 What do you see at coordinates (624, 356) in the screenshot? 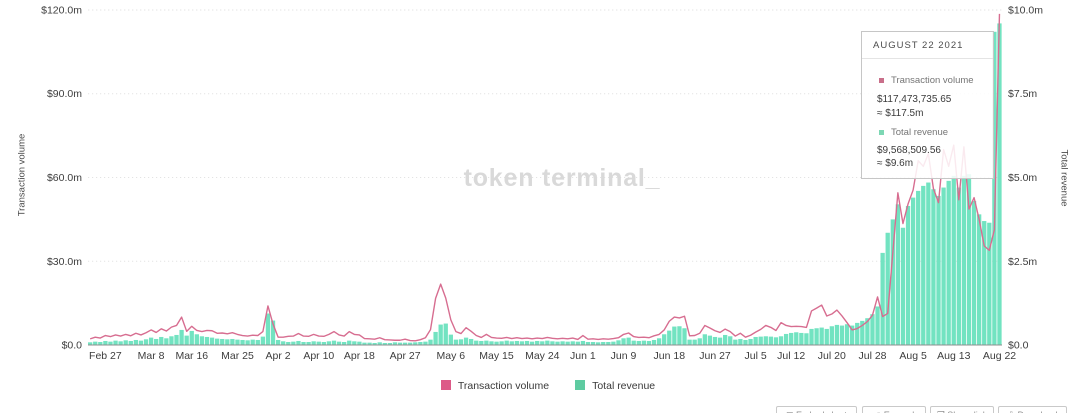
I see `svg-text: Jun 9` at bounding box center [624, 356].